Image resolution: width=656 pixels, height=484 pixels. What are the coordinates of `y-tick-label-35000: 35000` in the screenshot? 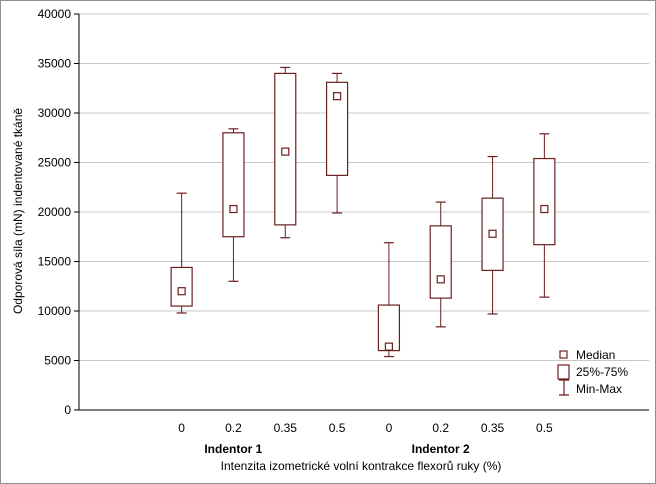 It's located at (55, 64).